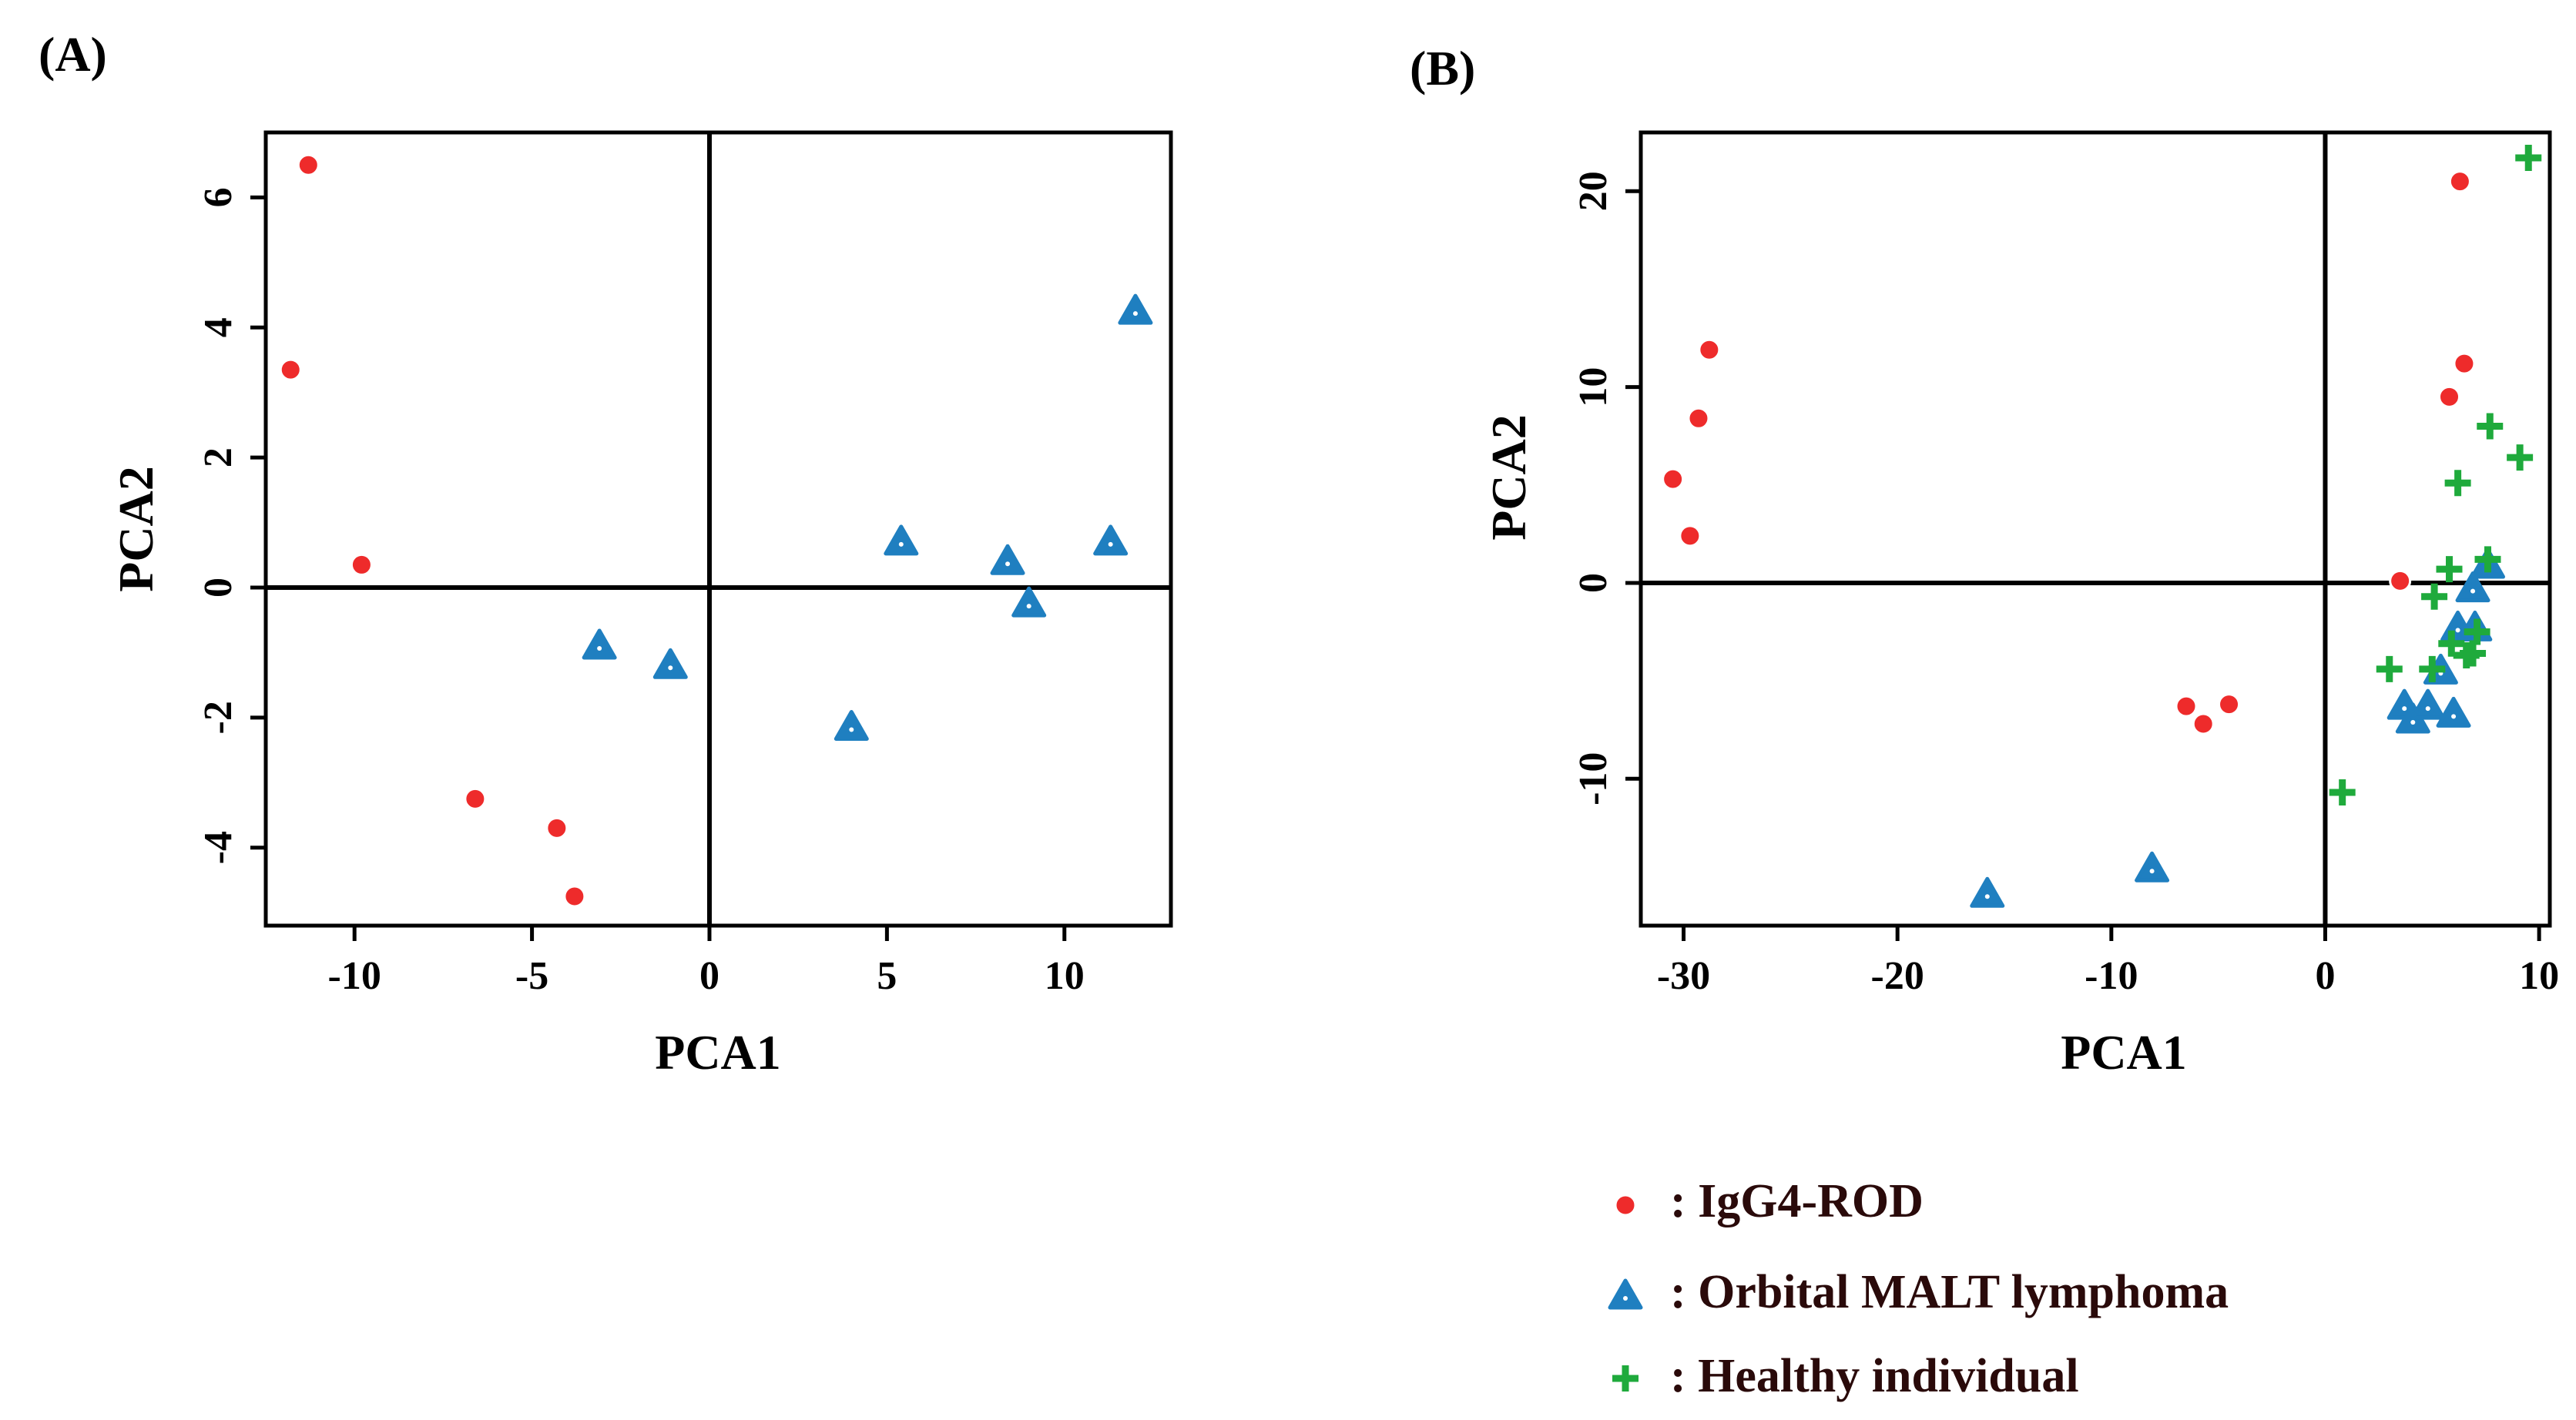  Describe the element at coordinates (1593, 778) in the screenshot. I see `panel-b-y-tick-label: -10` at that location.